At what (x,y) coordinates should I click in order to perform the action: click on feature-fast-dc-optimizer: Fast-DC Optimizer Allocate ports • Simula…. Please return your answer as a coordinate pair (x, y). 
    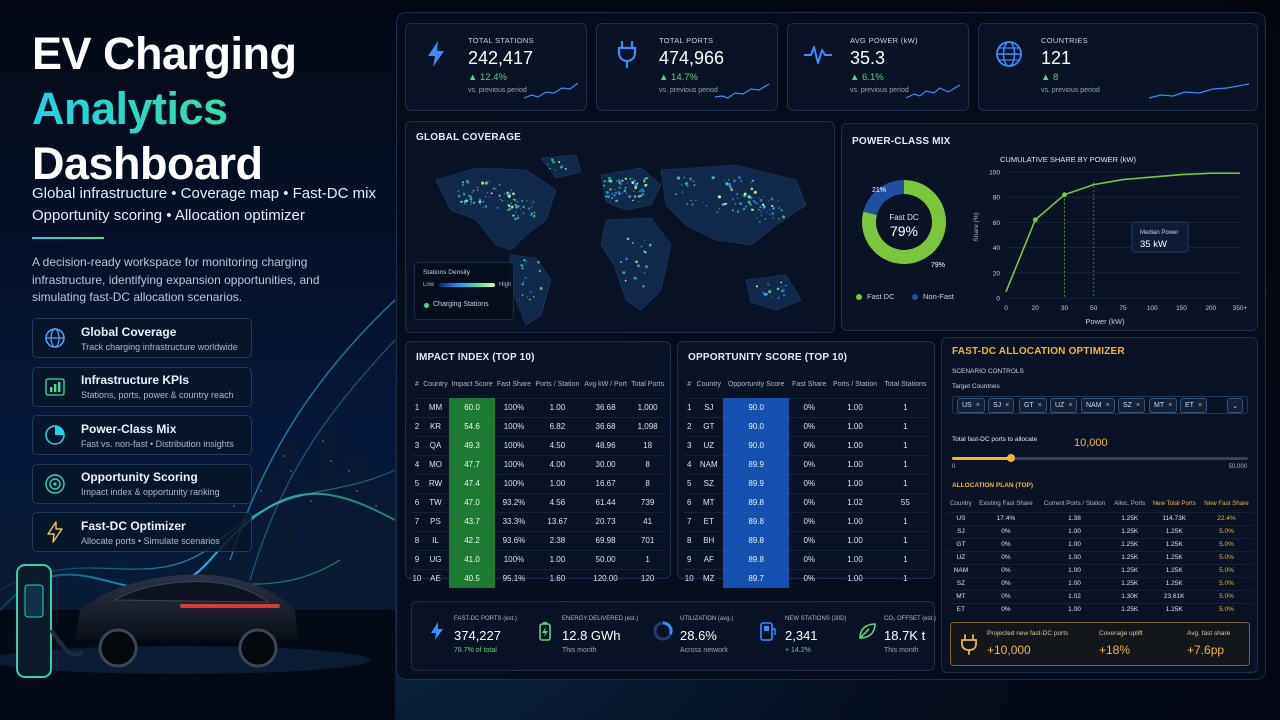
    Looking at the image, I should click on (142, 532).